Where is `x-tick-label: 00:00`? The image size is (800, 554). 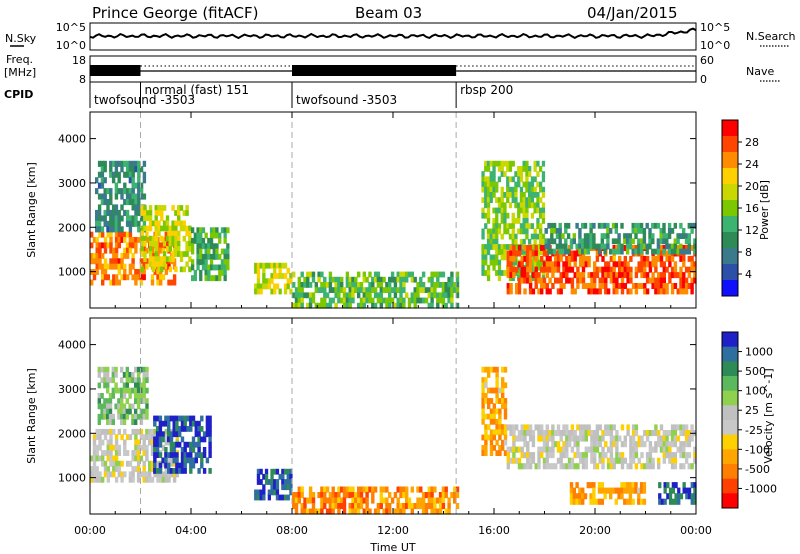
x-tick-label: 00:00 is located at coordinates (696, 530).